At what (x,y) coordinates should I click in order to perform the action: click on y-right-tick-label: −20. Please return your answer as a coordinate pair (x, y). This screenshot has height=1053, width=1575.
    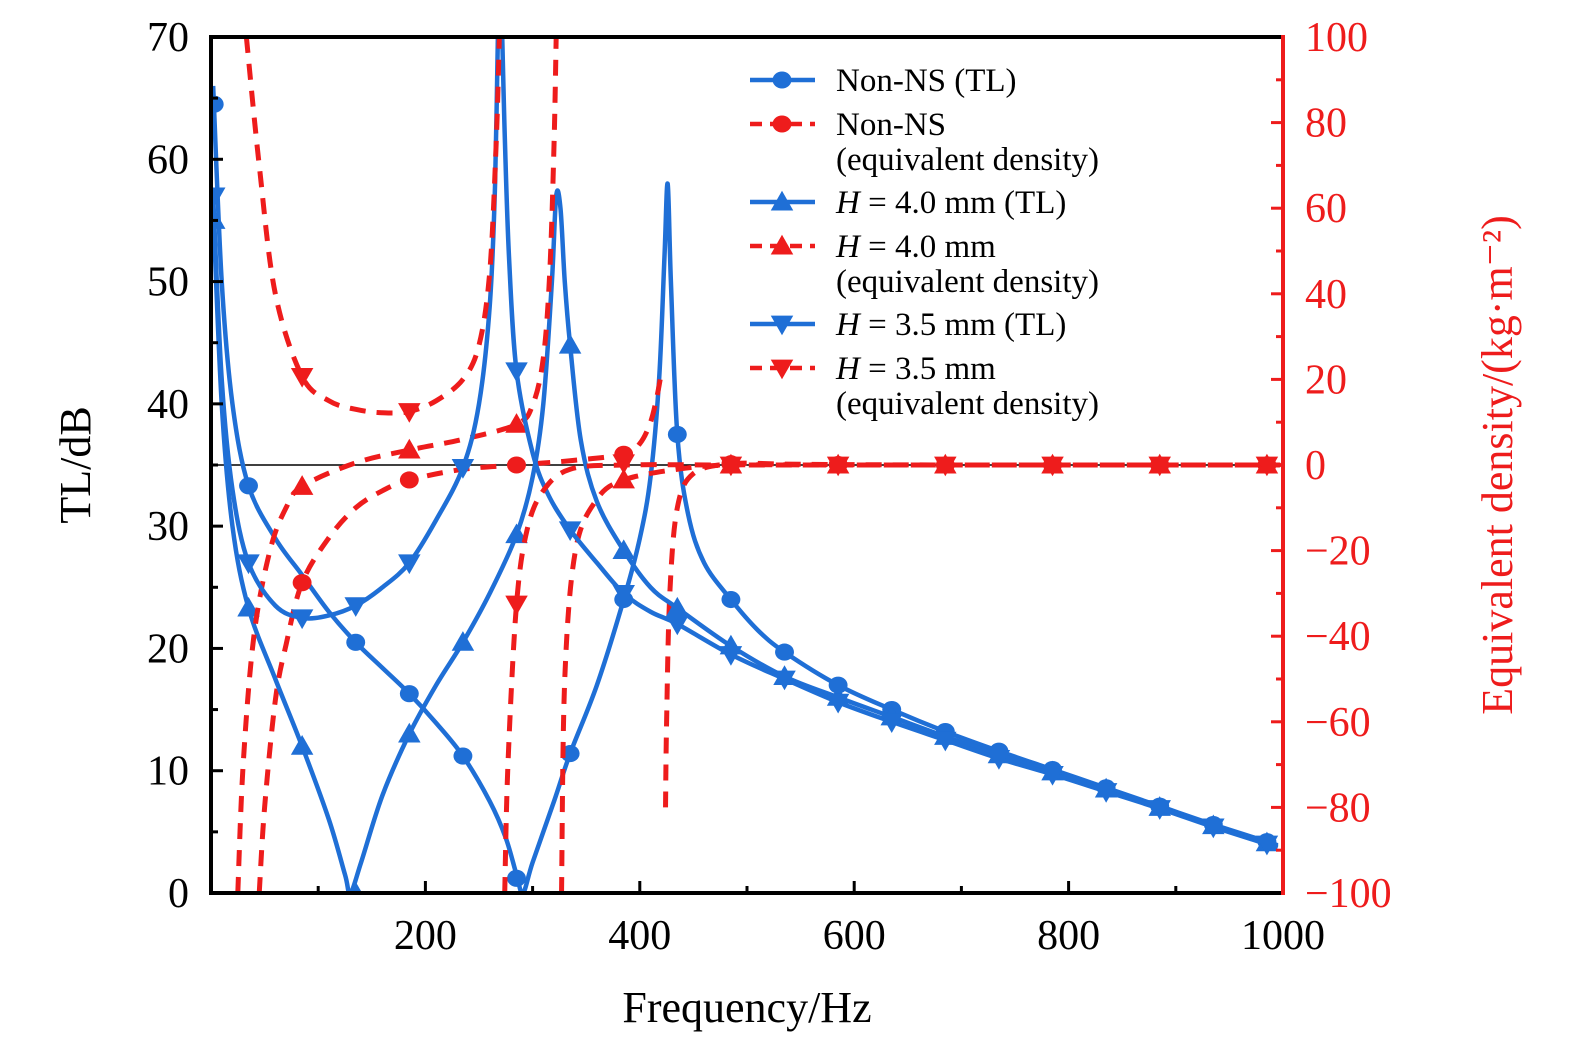
    Looking at the image, I should click on (1338, 552).